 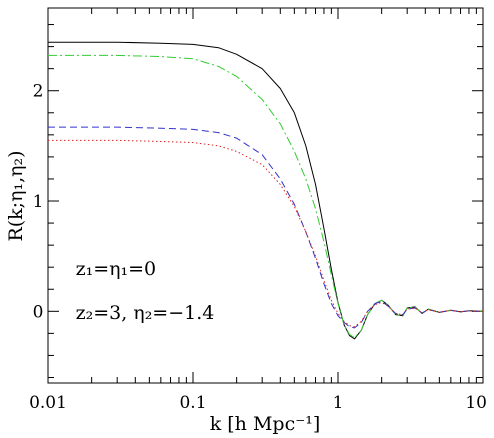 What do you see at coordinates (116, 269) in the screenshot?
I see `annotation-z1: z₁=η₁=0` at bounding box center [116, 269].